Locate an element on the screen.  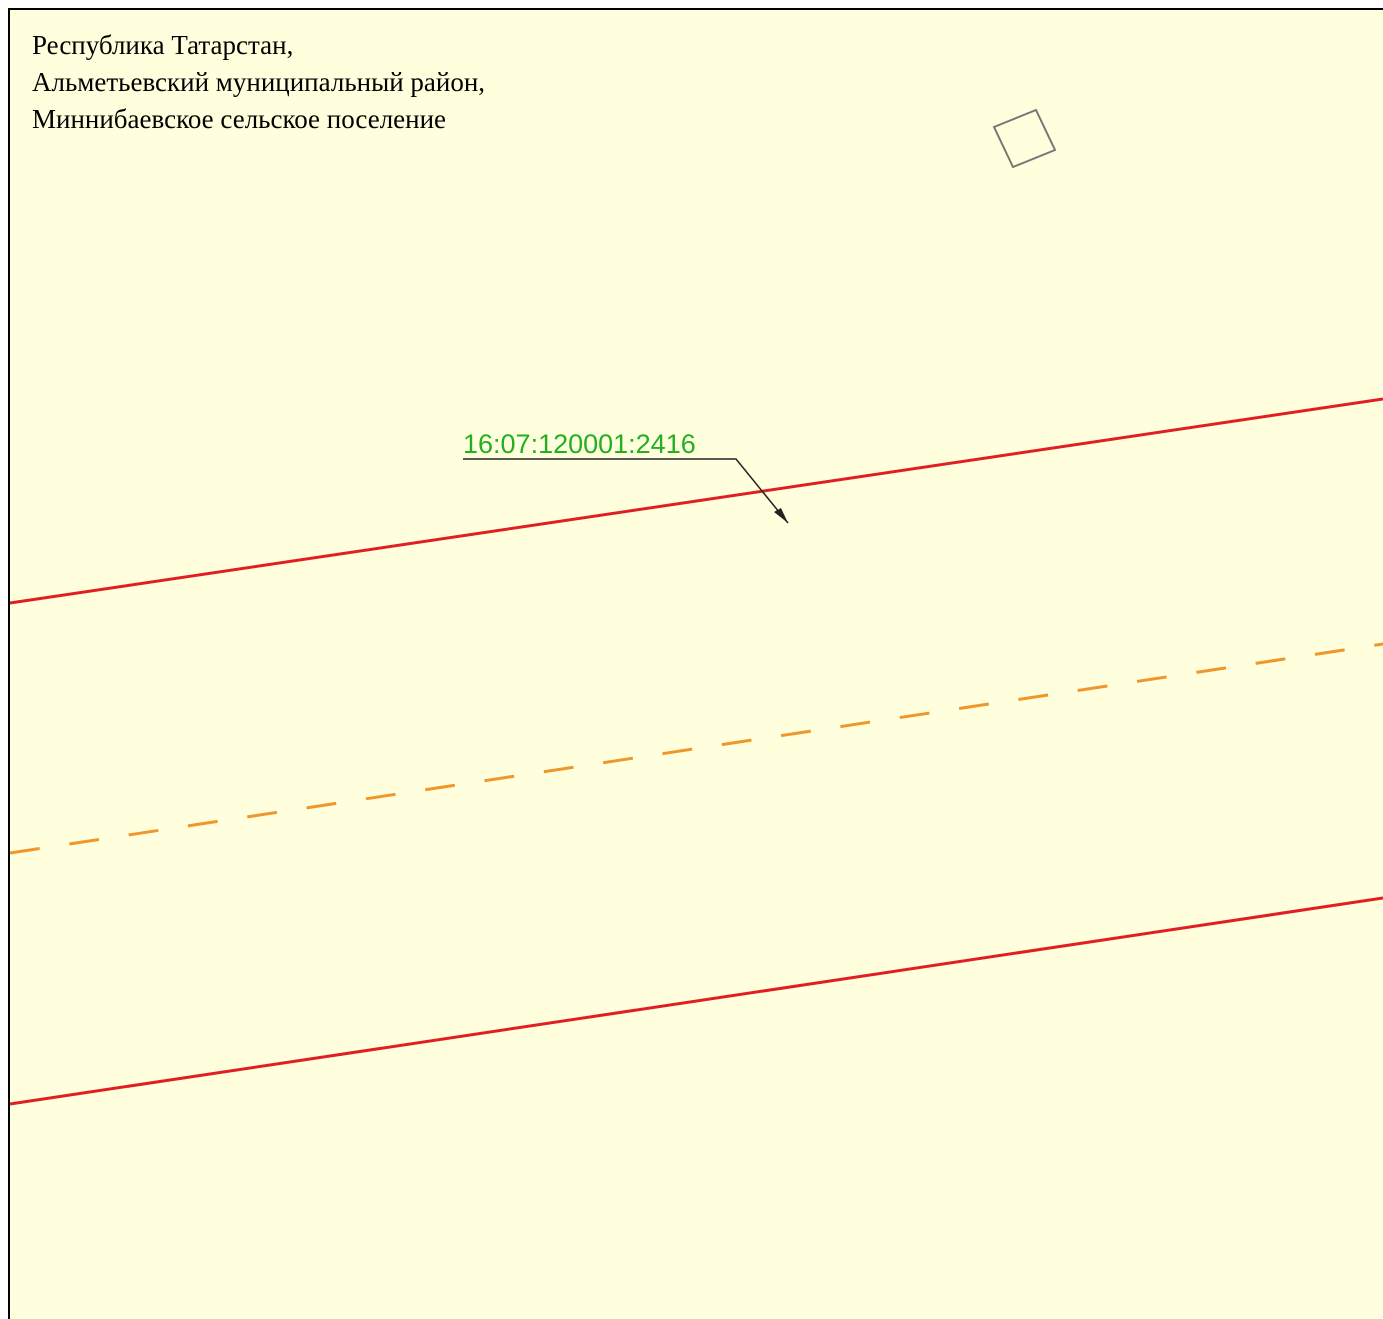
parcel-label: 16:07:120001:2416 is located at coordinates (579, 444).